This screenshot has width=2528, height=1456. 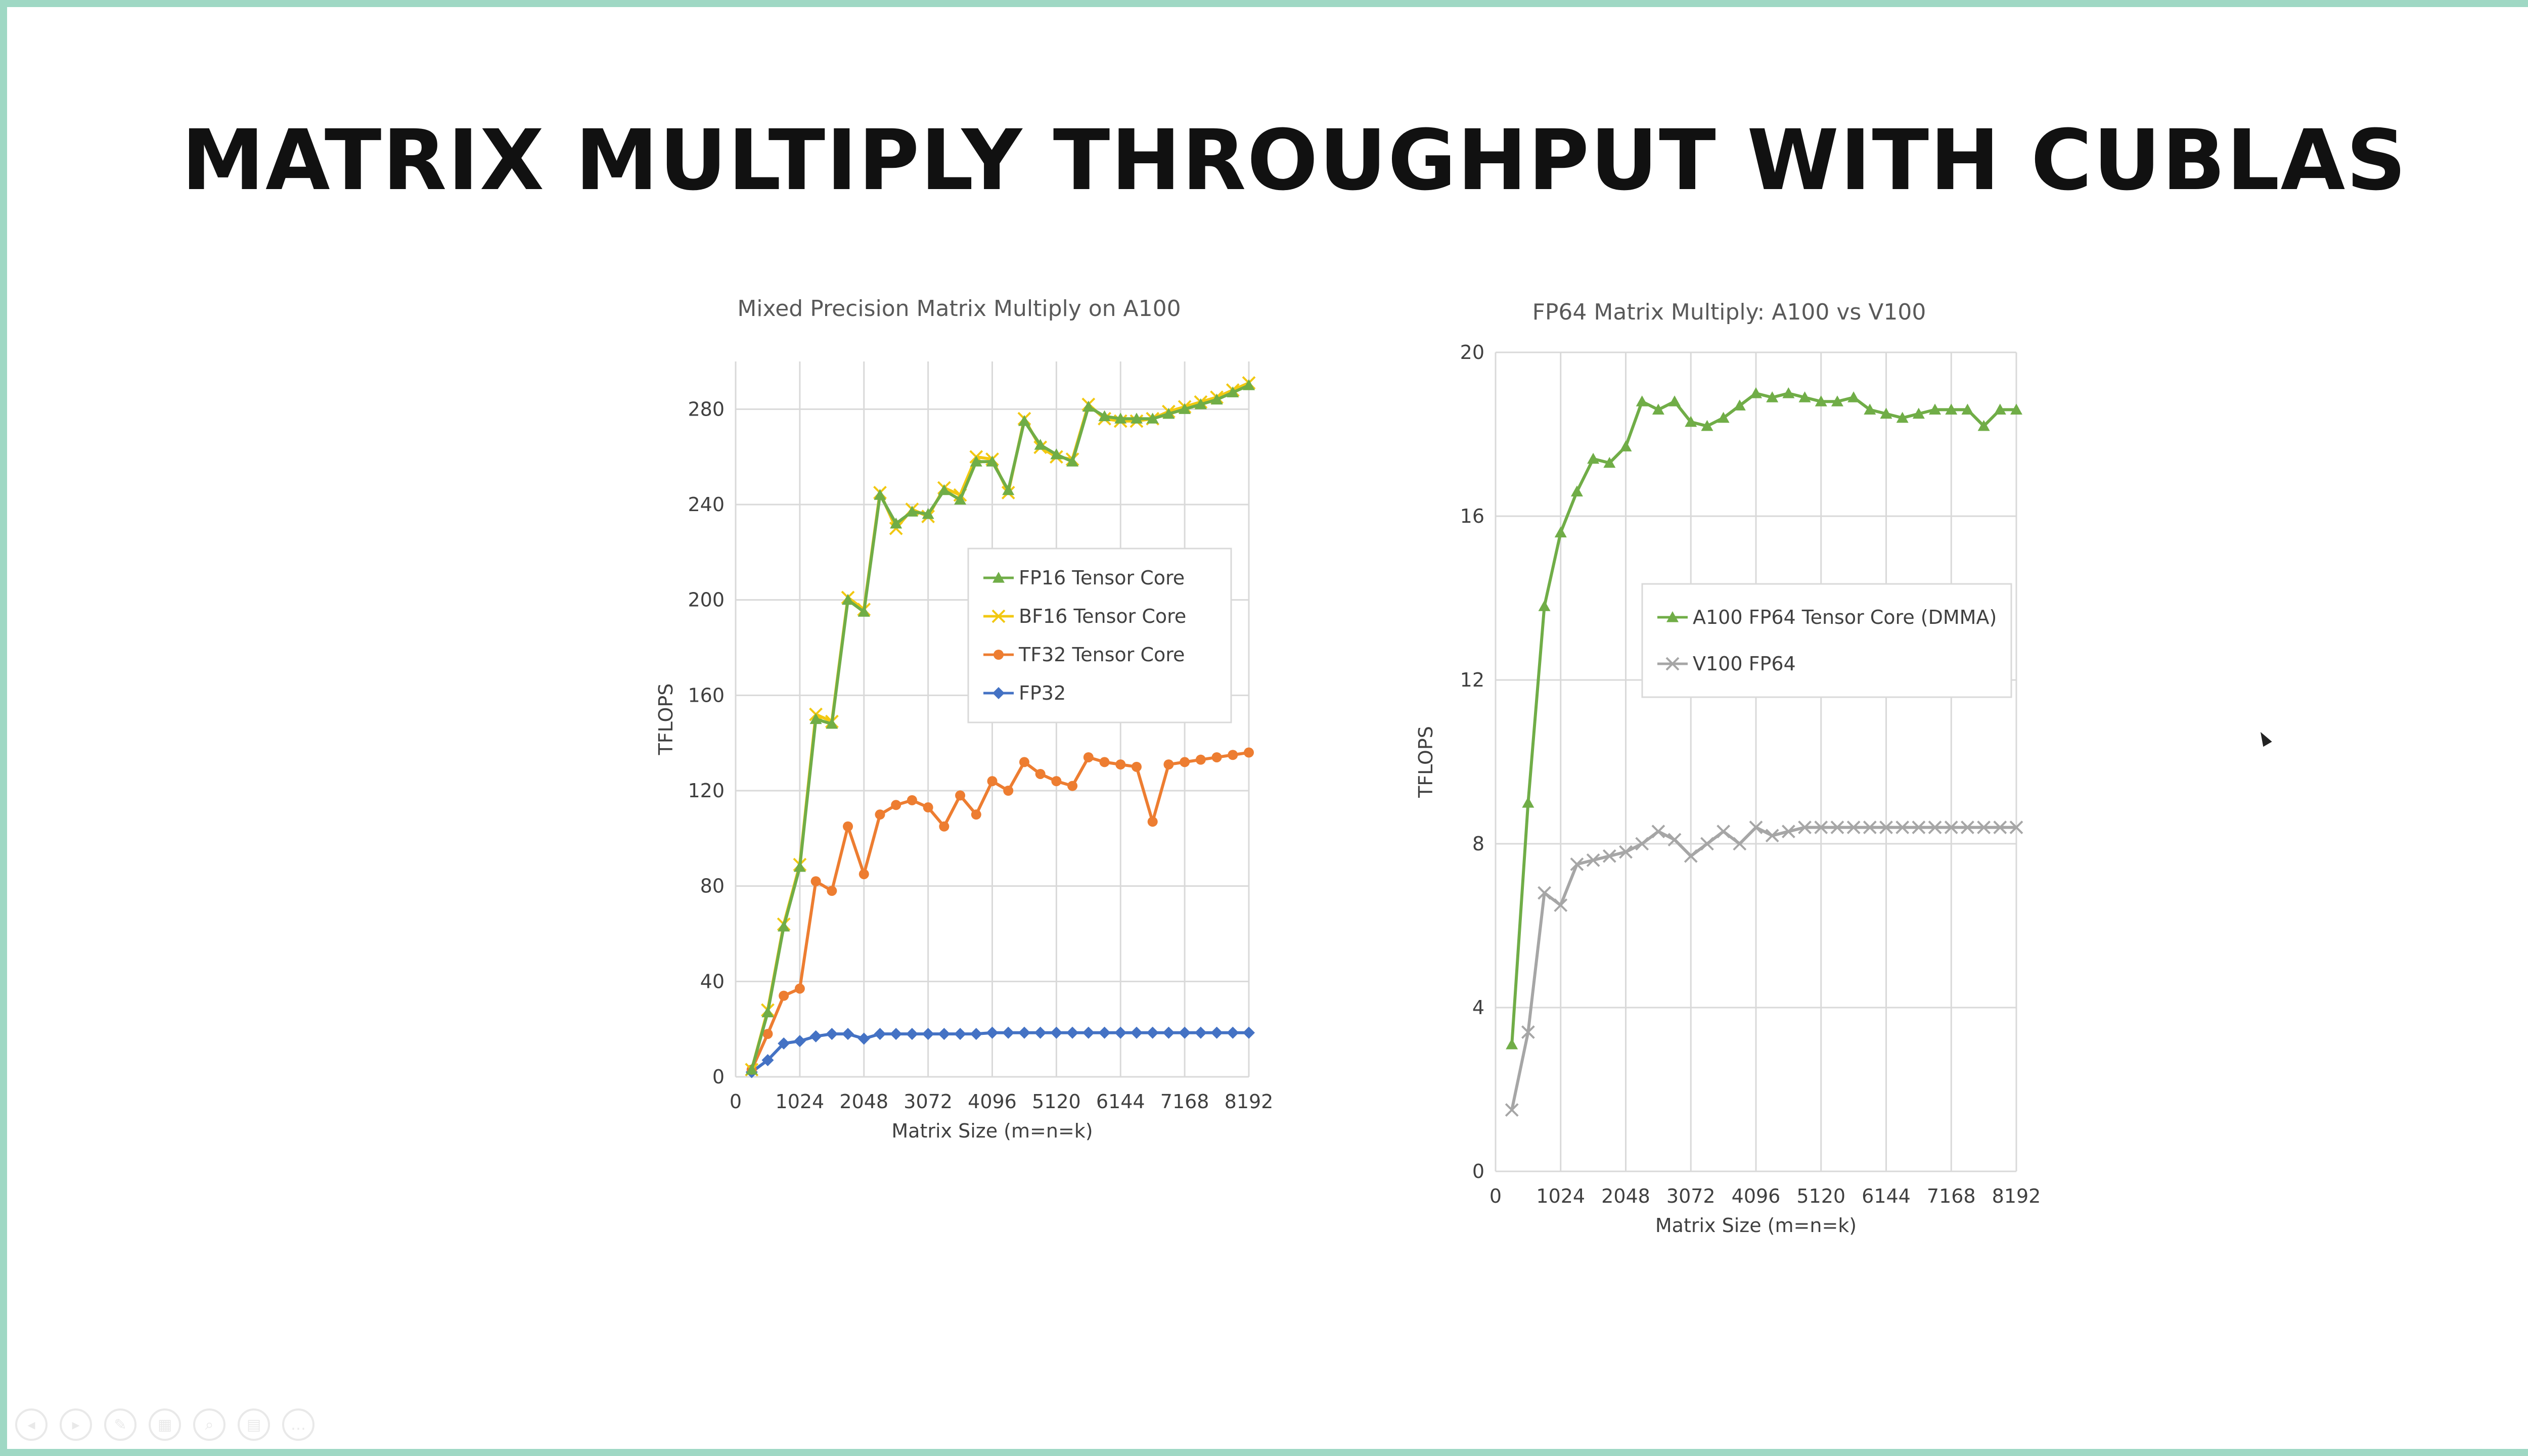 I want to click on chart-title: Mixed Precision Matrix Multiply on A100, so click(x=959, y=309).